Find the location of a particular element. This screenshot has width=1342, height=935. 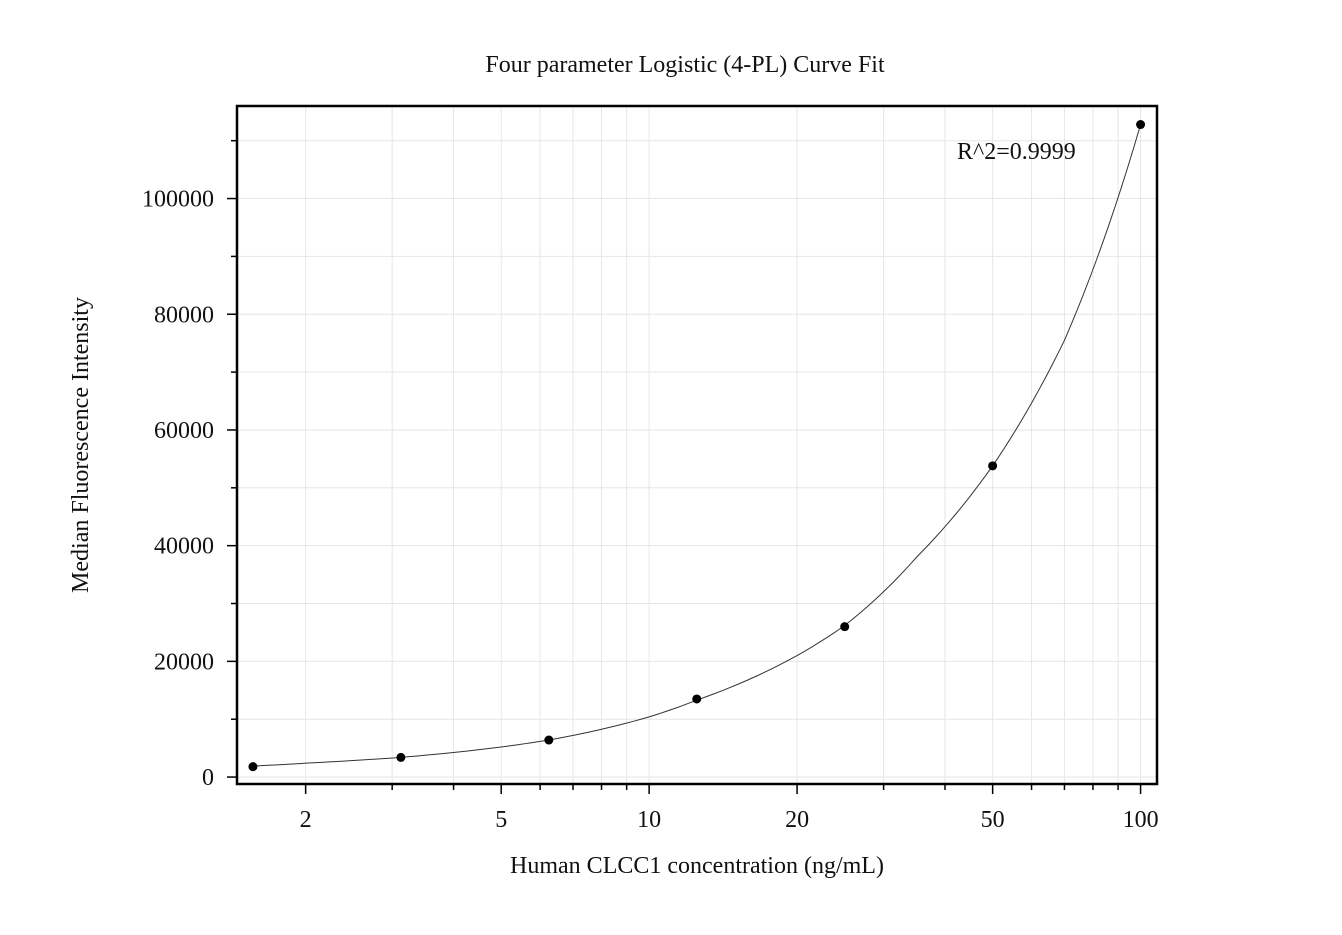

chart-title: Four parameter Logistic (4-PL) Curve Fit is located at coordinates (685, 65).